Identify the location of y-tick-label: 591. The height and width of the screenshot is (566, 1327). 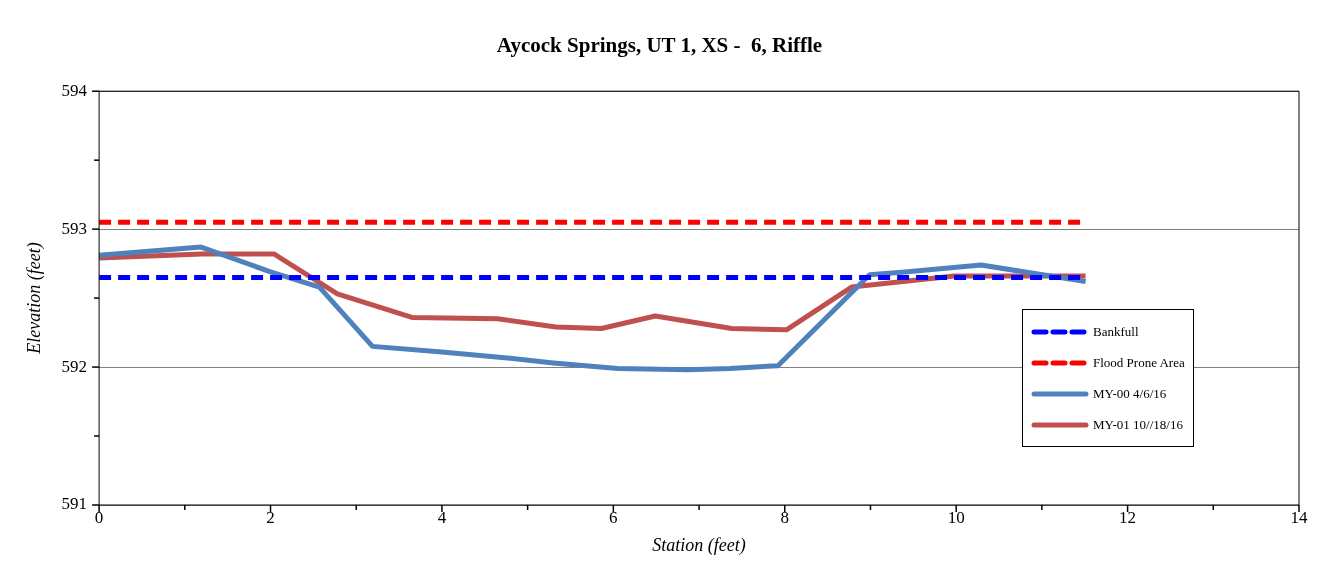
(74, 504).